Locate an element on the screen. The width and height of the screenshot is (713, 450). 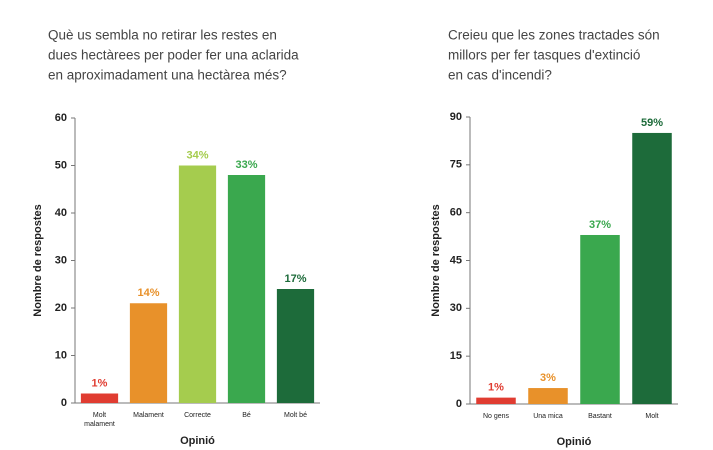
y-tick-label: 75 is located at coordinates (456, 165).